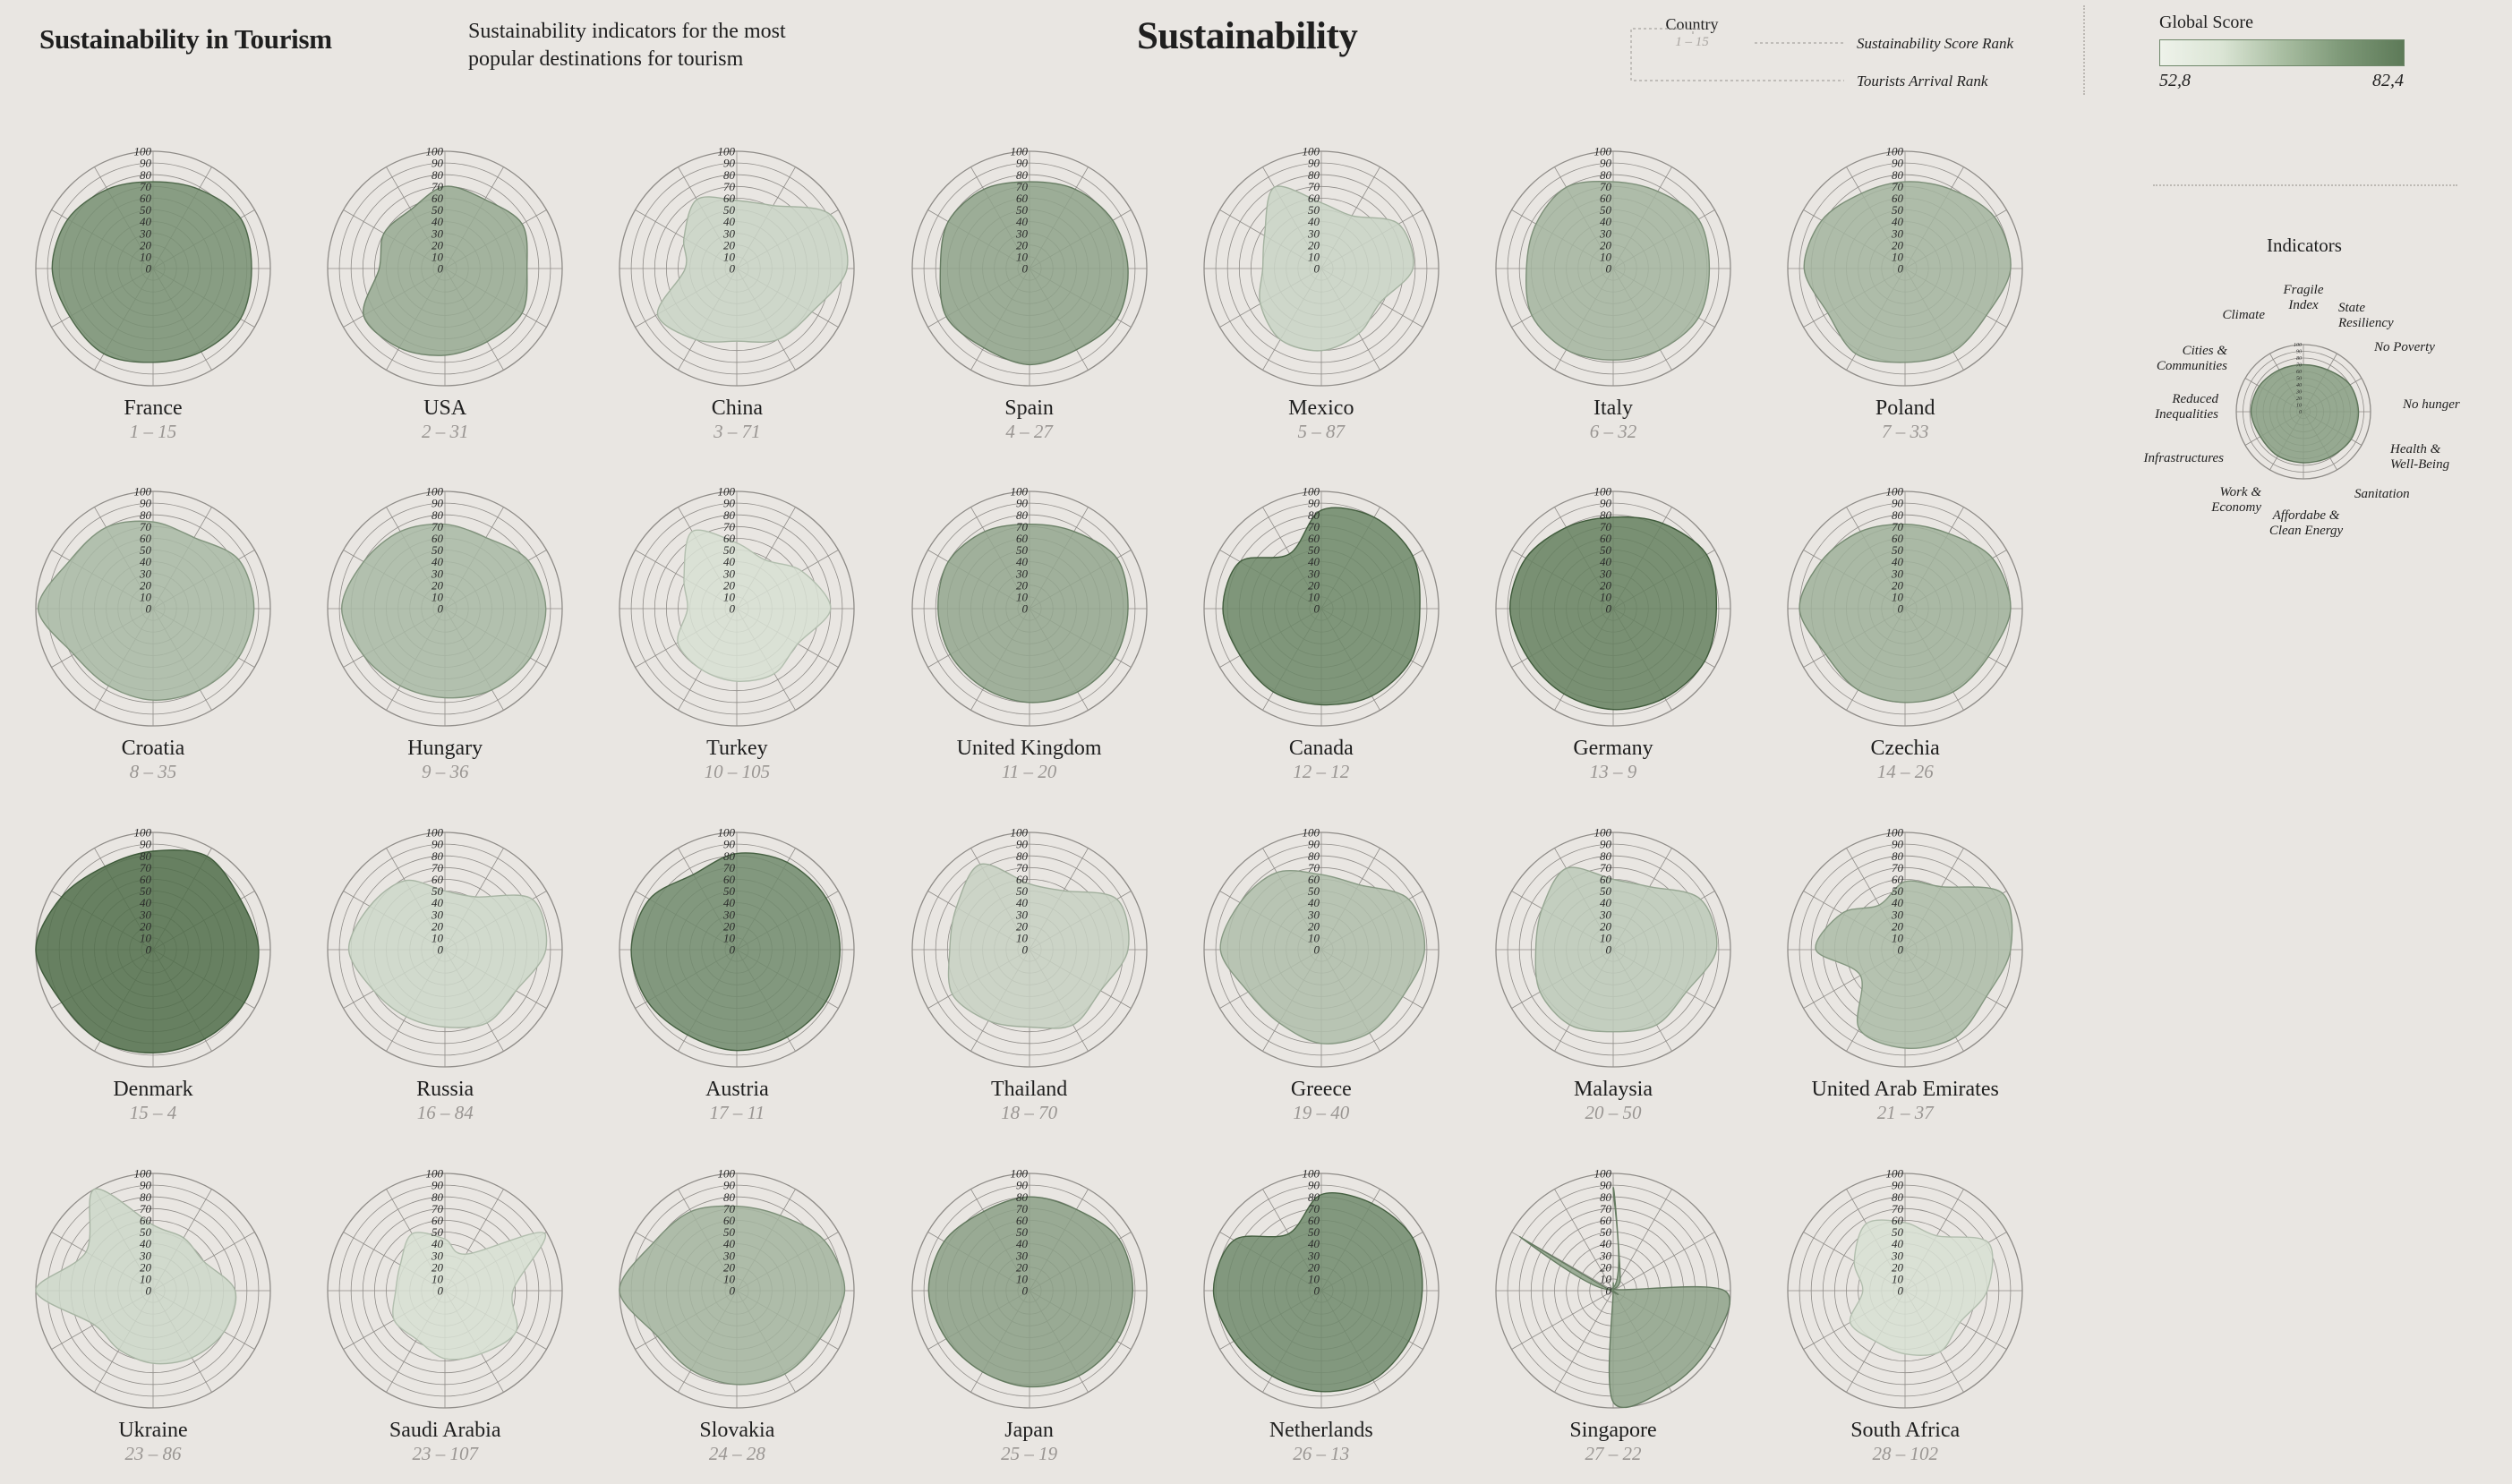 The image size is (2512, 1484). I want to click on country-name-russia: Russia, so click(445, 1089).